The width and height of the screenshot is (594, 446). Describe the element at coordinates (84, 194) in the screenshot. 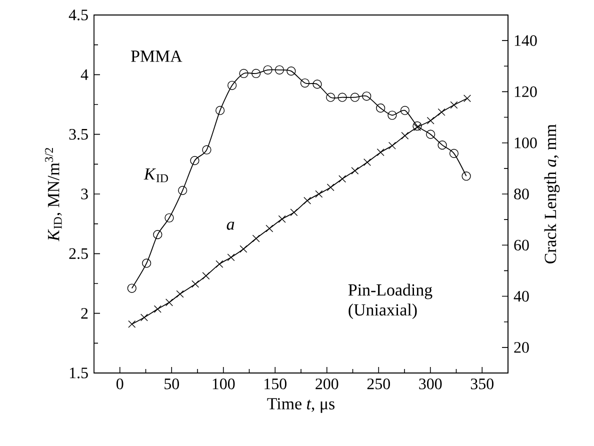

I see `y-tick-label: 3` at that location.